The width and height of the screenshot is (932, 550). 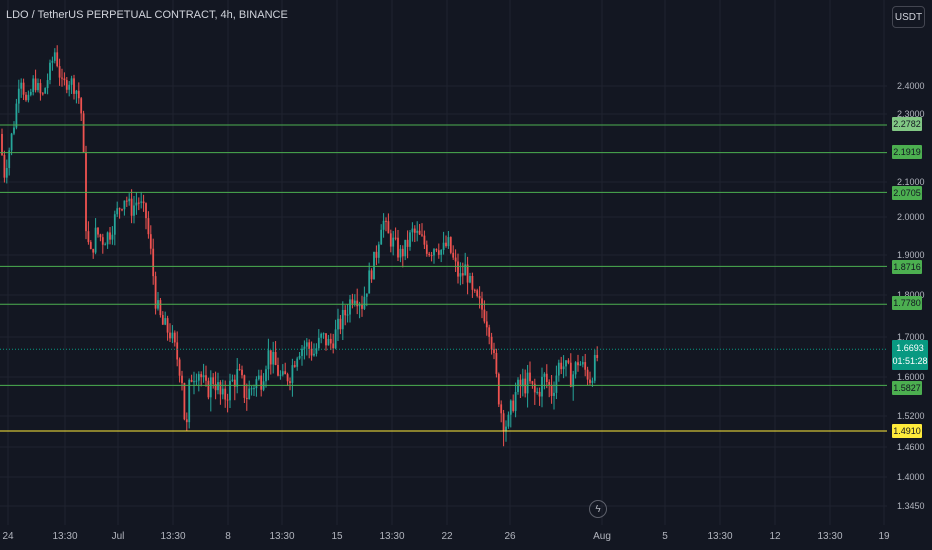 What do you see at coordinates (598, 509) in the screenshot?
I see `lightning-icon: ϟ` at bounding box center [598, 509].